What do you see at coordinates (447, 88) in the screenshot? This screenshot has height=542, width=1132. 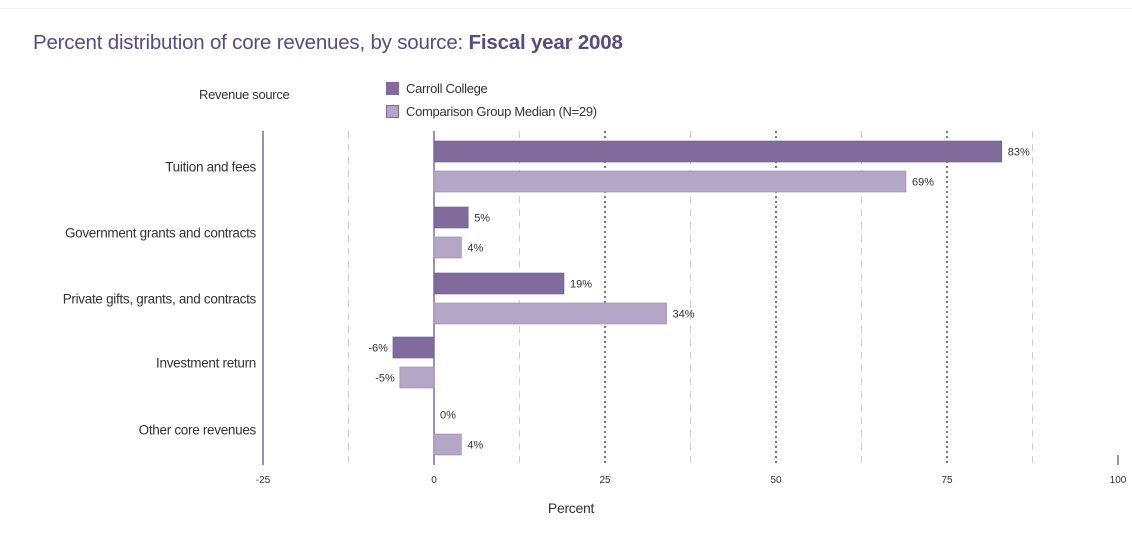 I see `legend-label-carroll: Carroll College` at bounding box center [447, 88].